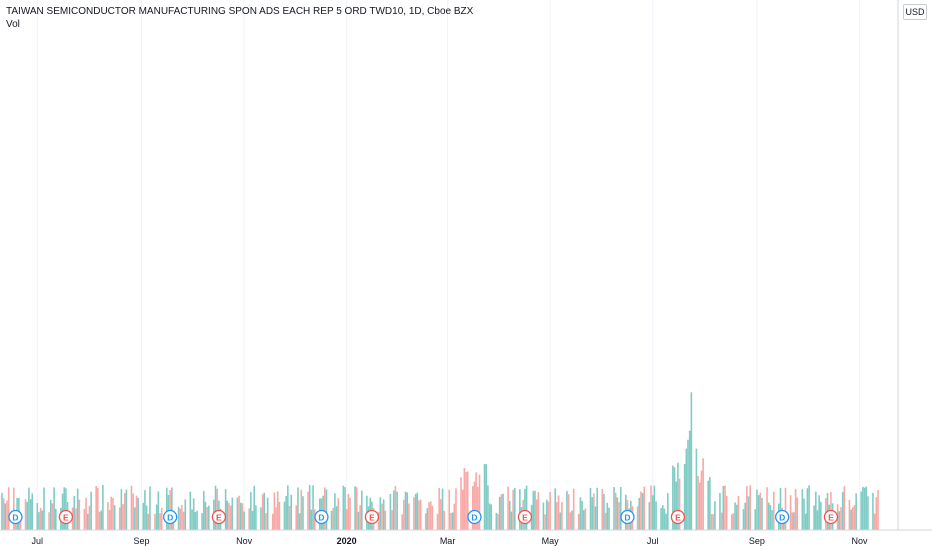  What do you see at coordinates (915, 275) in the screenshot?
I see `price-axis` at bounding box center [915, 275].